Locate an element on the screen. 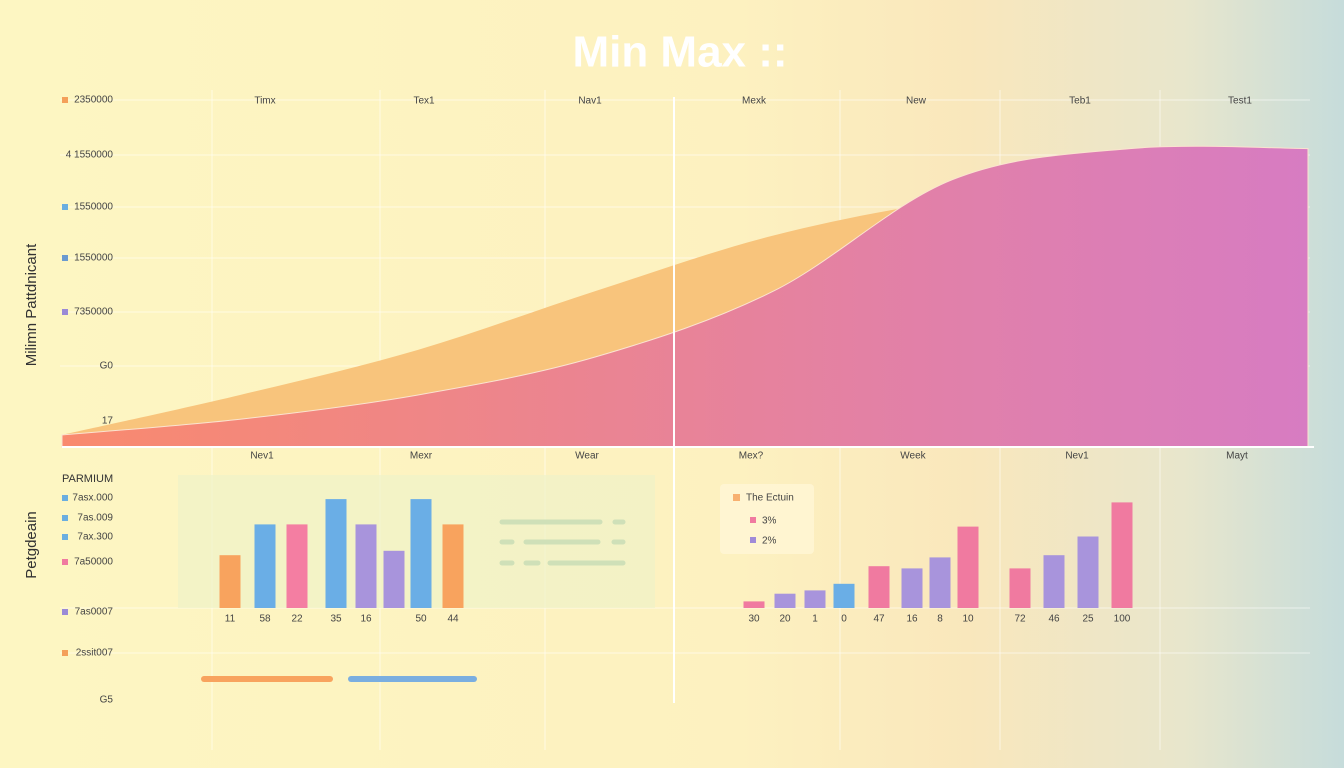 This screenshot has width=1344, height=773. y-tick-label: G0 is located at coordinates (107, 366).